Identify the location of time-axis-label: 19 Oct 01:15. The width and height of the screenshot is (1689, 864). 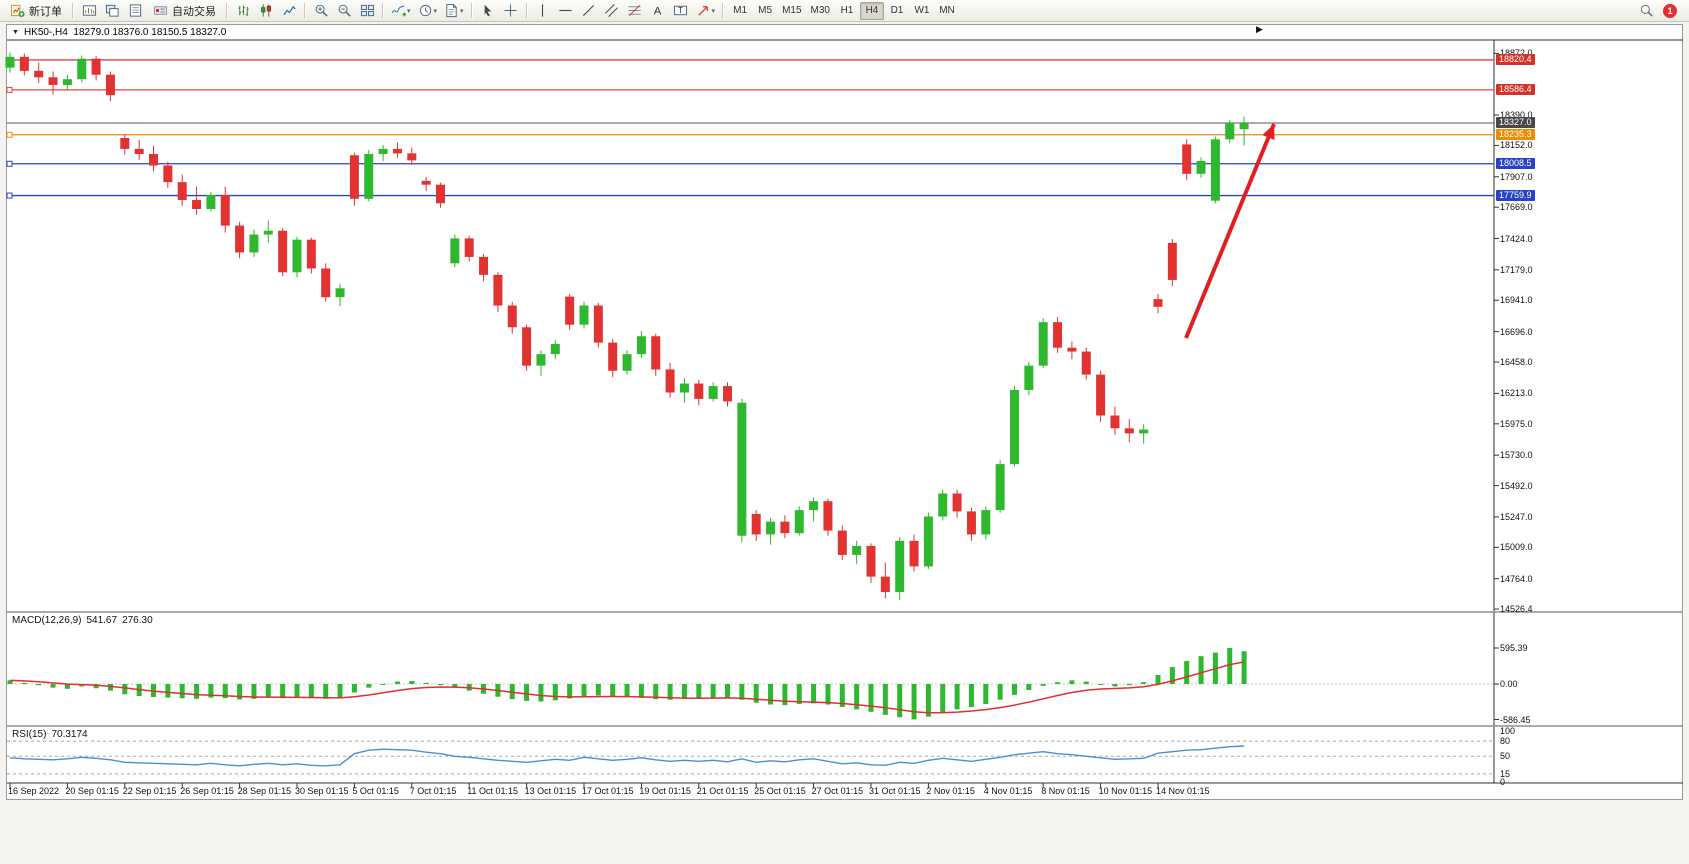
(665, 791).